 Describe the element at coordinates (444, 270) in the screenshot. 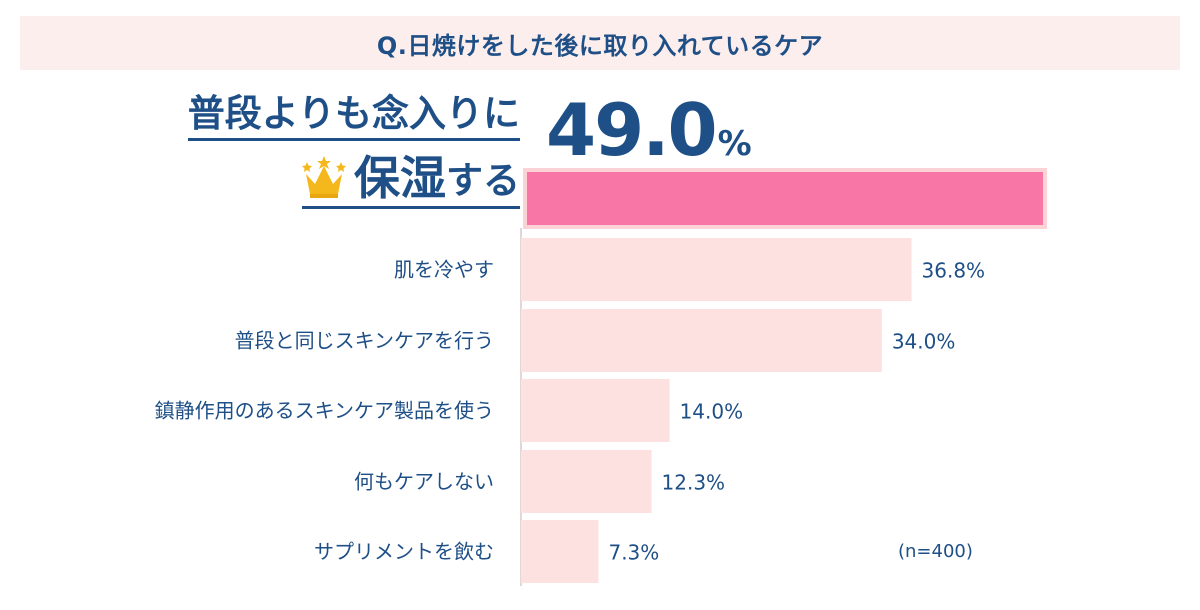

I see `category-label: 肌を冷やす` at that location.